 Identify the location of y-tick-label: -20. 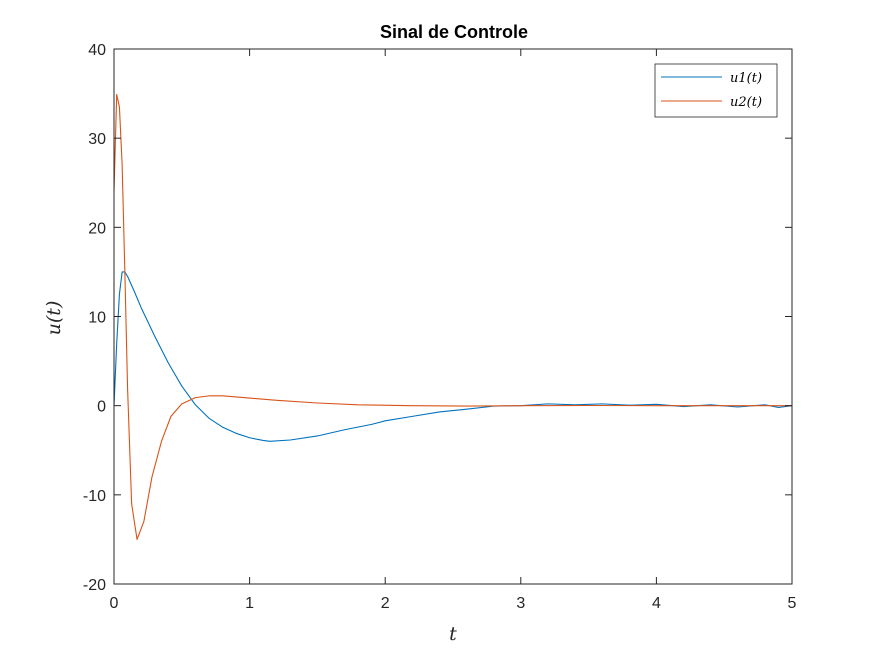
(94, 585).